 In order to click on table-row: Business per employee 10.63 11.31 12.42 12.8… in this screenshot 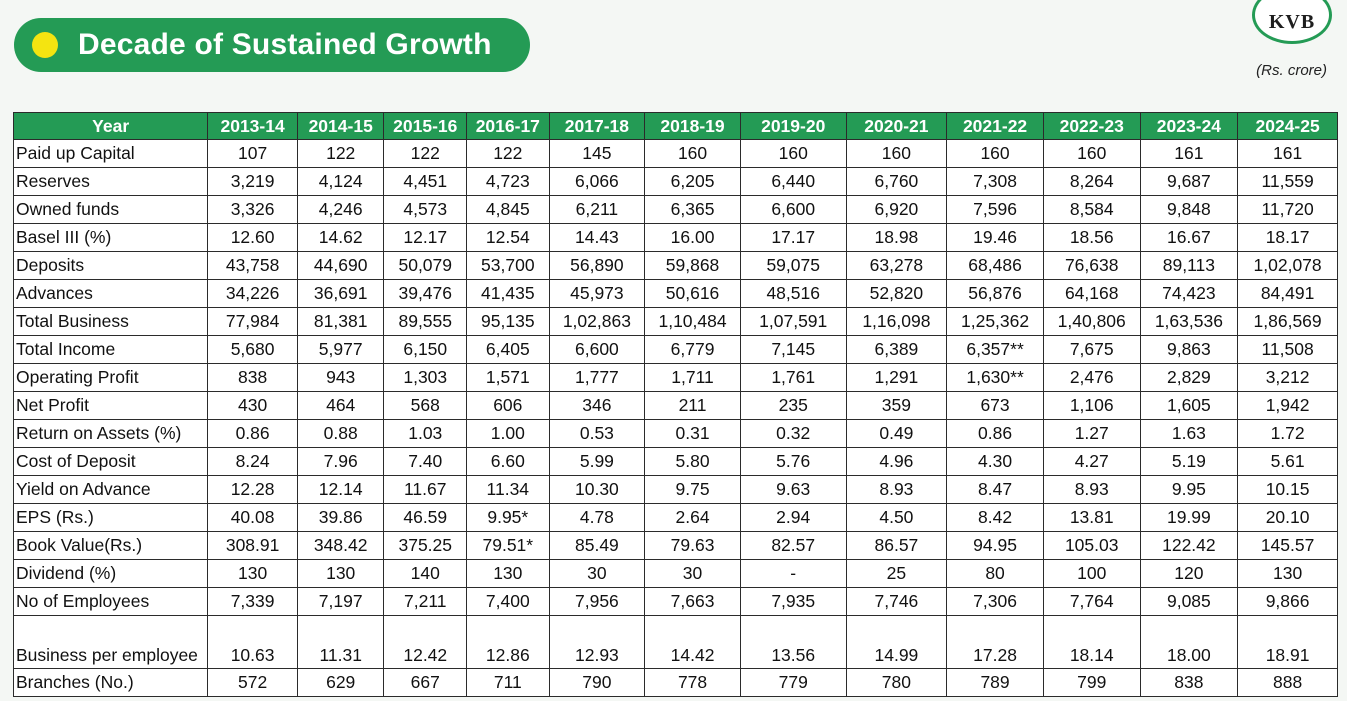, I will do `click(675, 642)`.